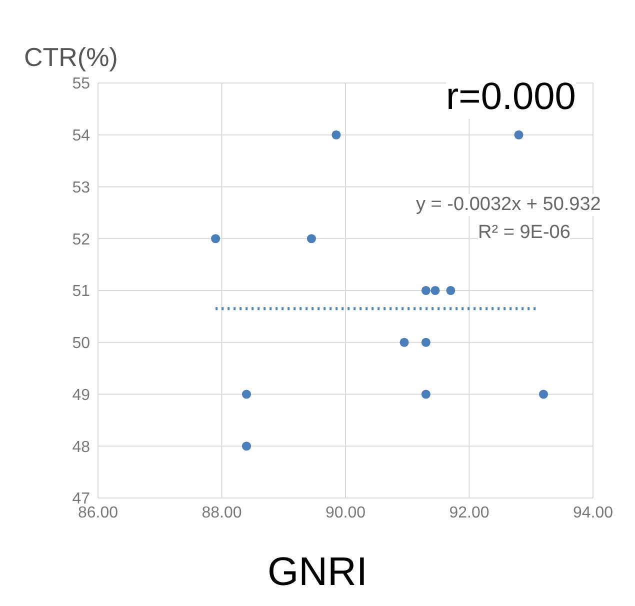 Image resolution: width=635 pixels, height=606 pixels. Describe the element at coordinates (345, 513) in the screenshot. I see `x-tick-label: 90.00` at that location.